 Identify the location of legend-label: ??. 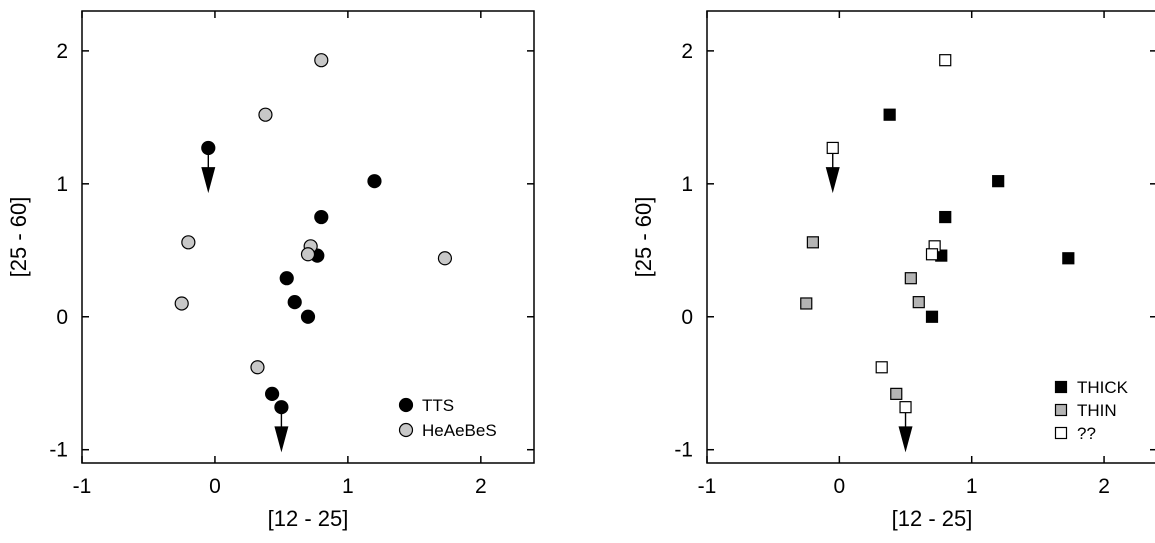
(1086, 433).